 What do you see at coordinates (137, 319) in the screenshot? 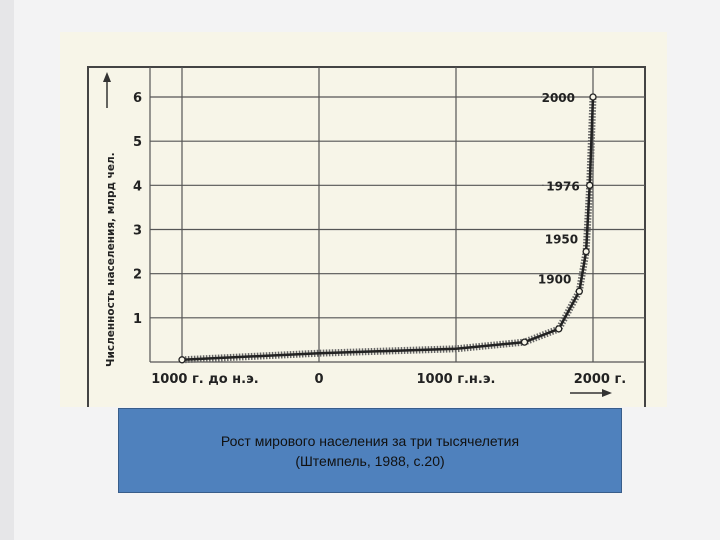
I see `y-tick-label-0: 1` at bounding box center [137, 319].